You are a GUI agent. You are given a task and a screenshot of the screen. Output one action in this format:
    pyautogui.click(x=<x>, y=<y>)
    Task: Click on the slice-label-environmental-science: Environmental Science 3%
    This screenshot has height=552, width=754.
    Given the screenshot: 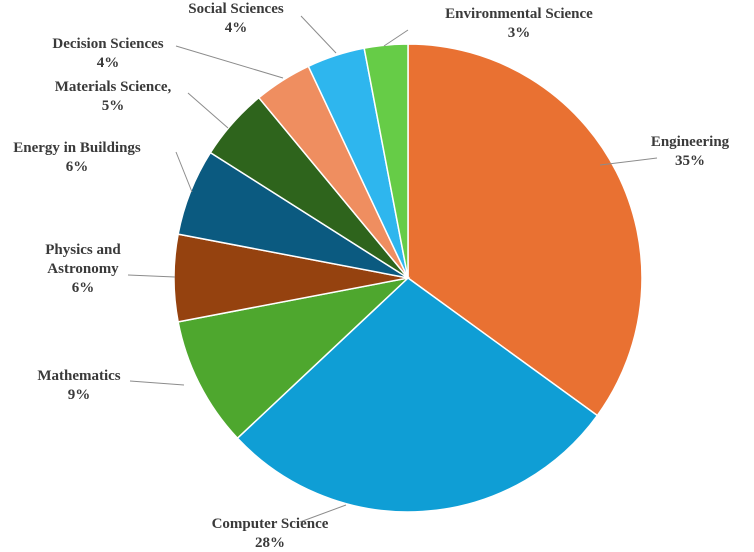 What is the action you would take?
    pyautogui.click(x=519, y=23)
    